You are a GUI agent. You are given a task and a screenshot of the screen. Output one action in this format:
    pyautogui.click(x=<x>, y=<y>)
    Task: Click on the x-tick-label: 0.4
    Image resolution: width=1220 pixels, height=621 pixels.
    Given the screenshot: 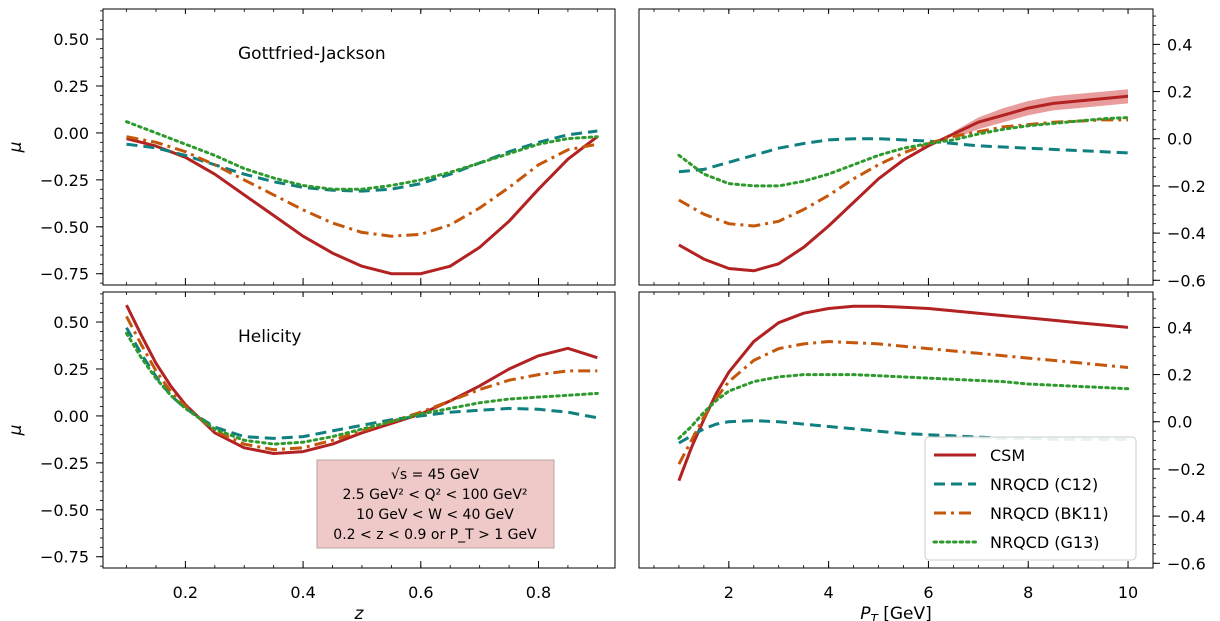 What is the action you would take?
    pyautogui.click(x=302, y=592)
    